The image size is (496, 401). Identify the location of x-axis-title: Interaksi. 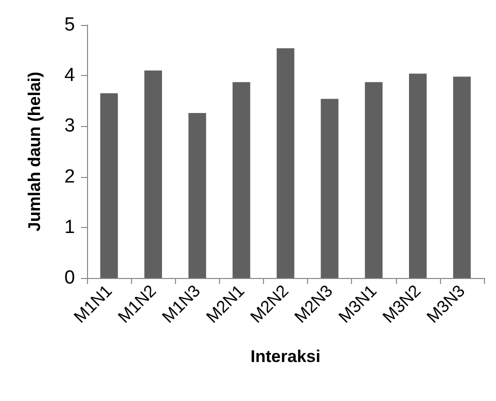
(285, 356).